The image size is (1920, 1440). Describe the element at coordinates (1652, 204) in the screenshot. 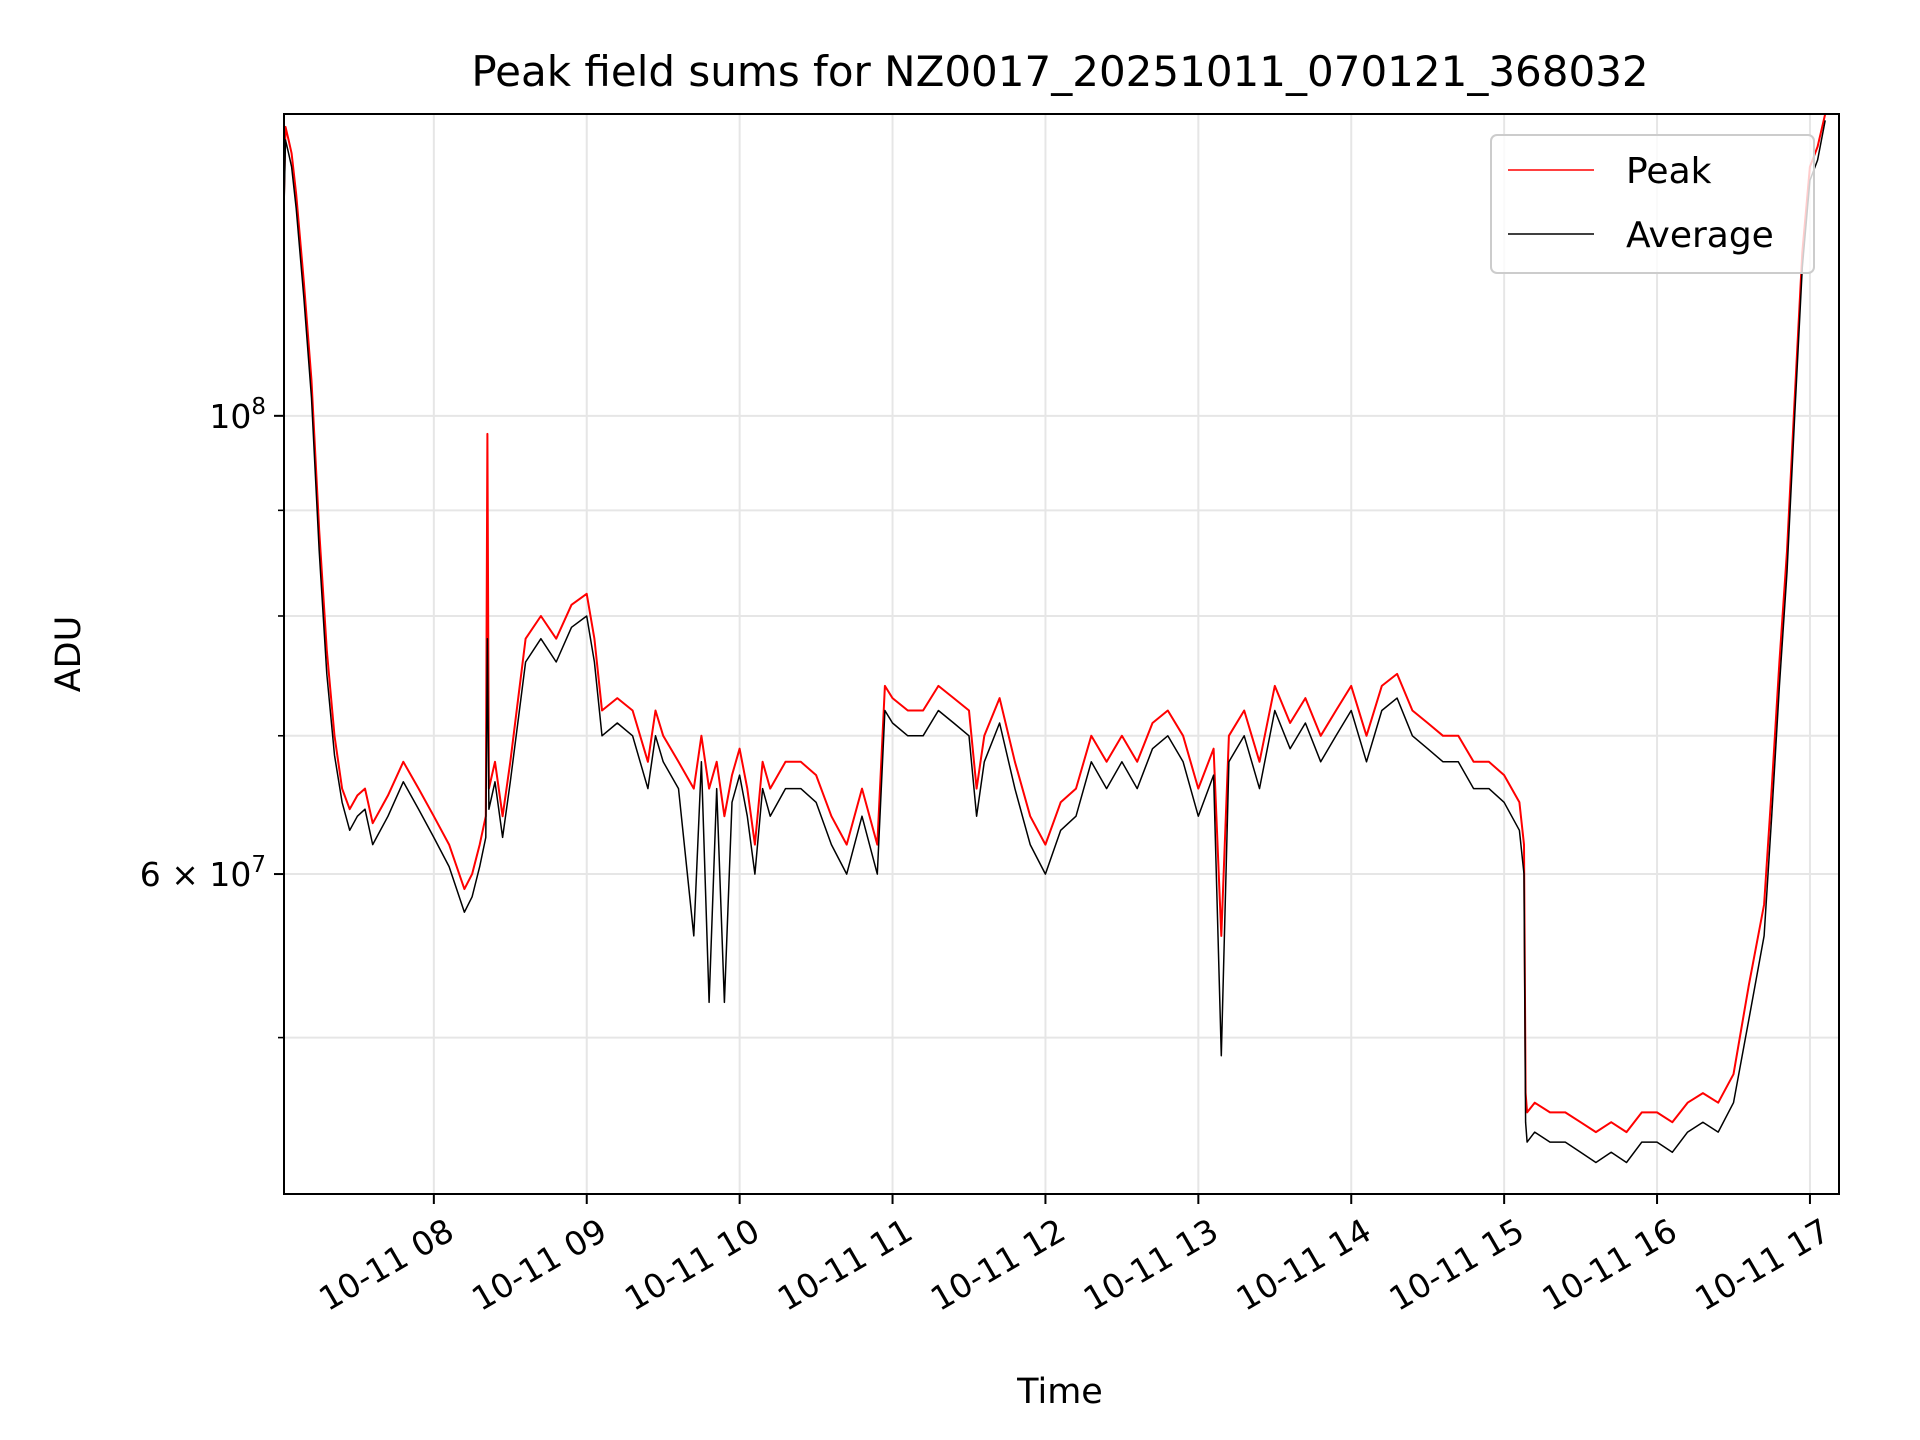

I see `legend: Peak Average` at that location.